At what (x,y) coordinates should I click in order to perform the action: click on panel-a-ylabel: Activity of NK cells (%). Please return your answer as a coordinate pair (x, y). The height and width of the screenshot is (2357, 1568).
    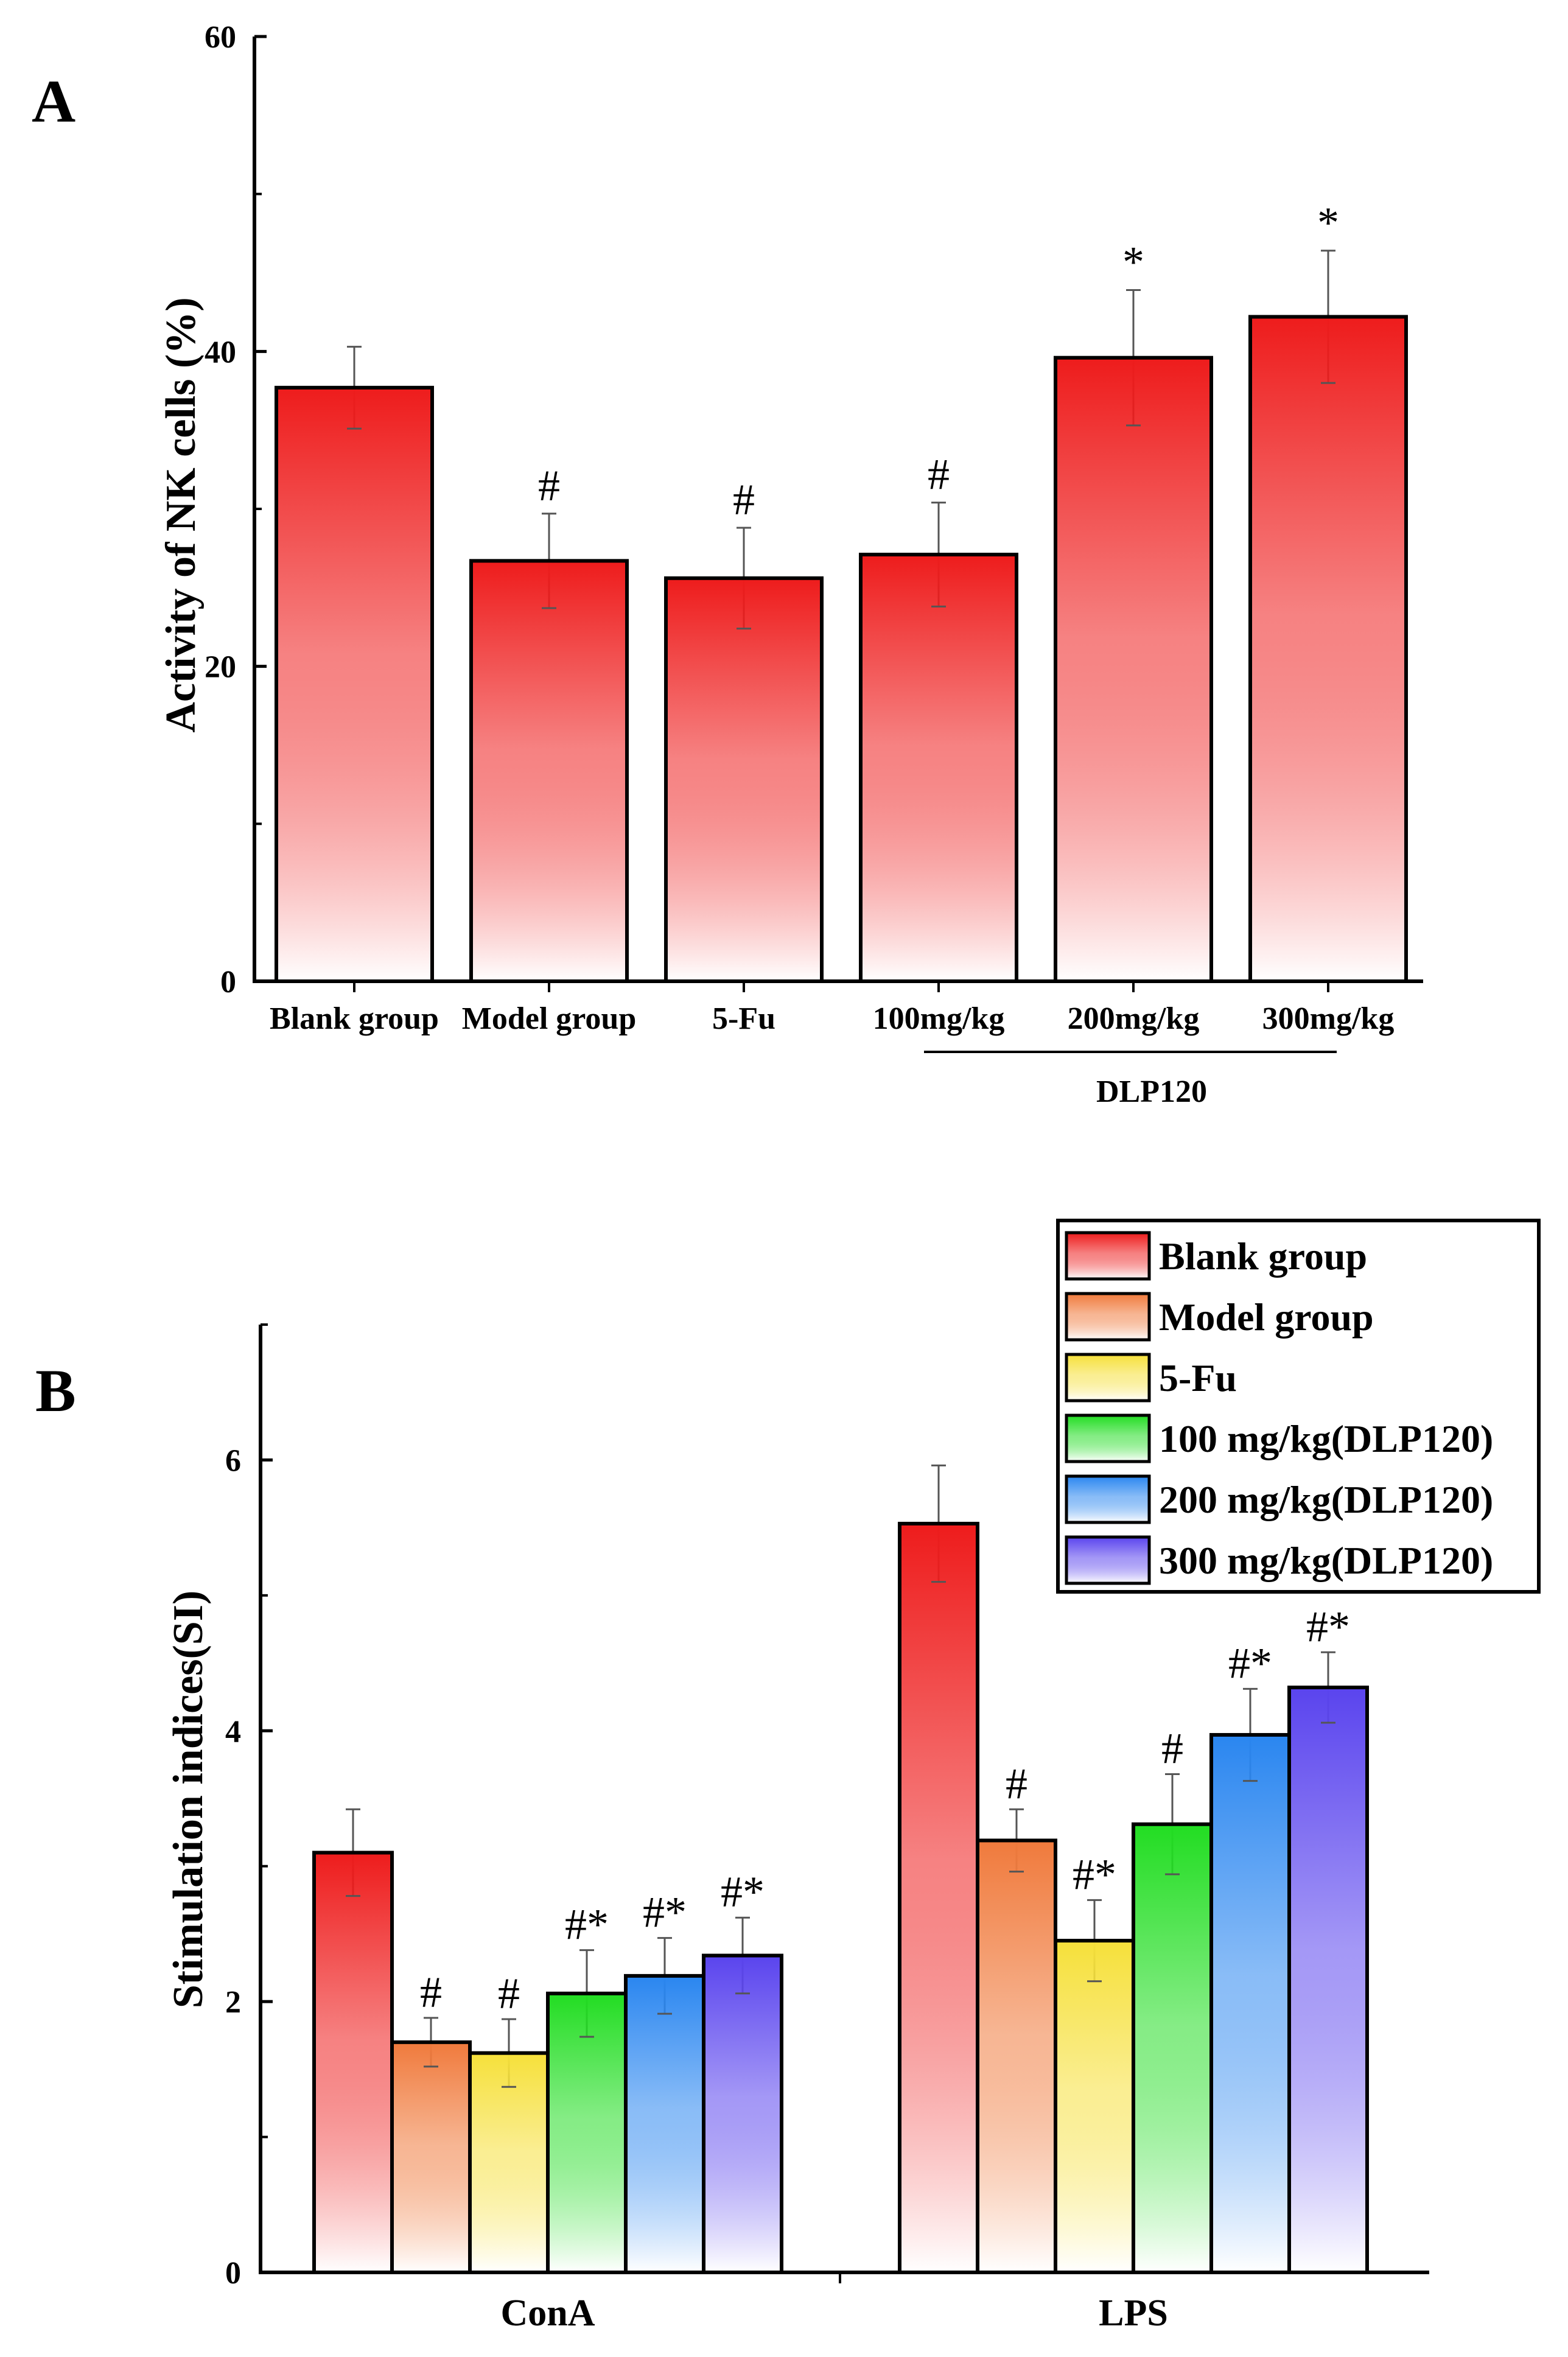
    Looking at the image, I should click on (182, 515).